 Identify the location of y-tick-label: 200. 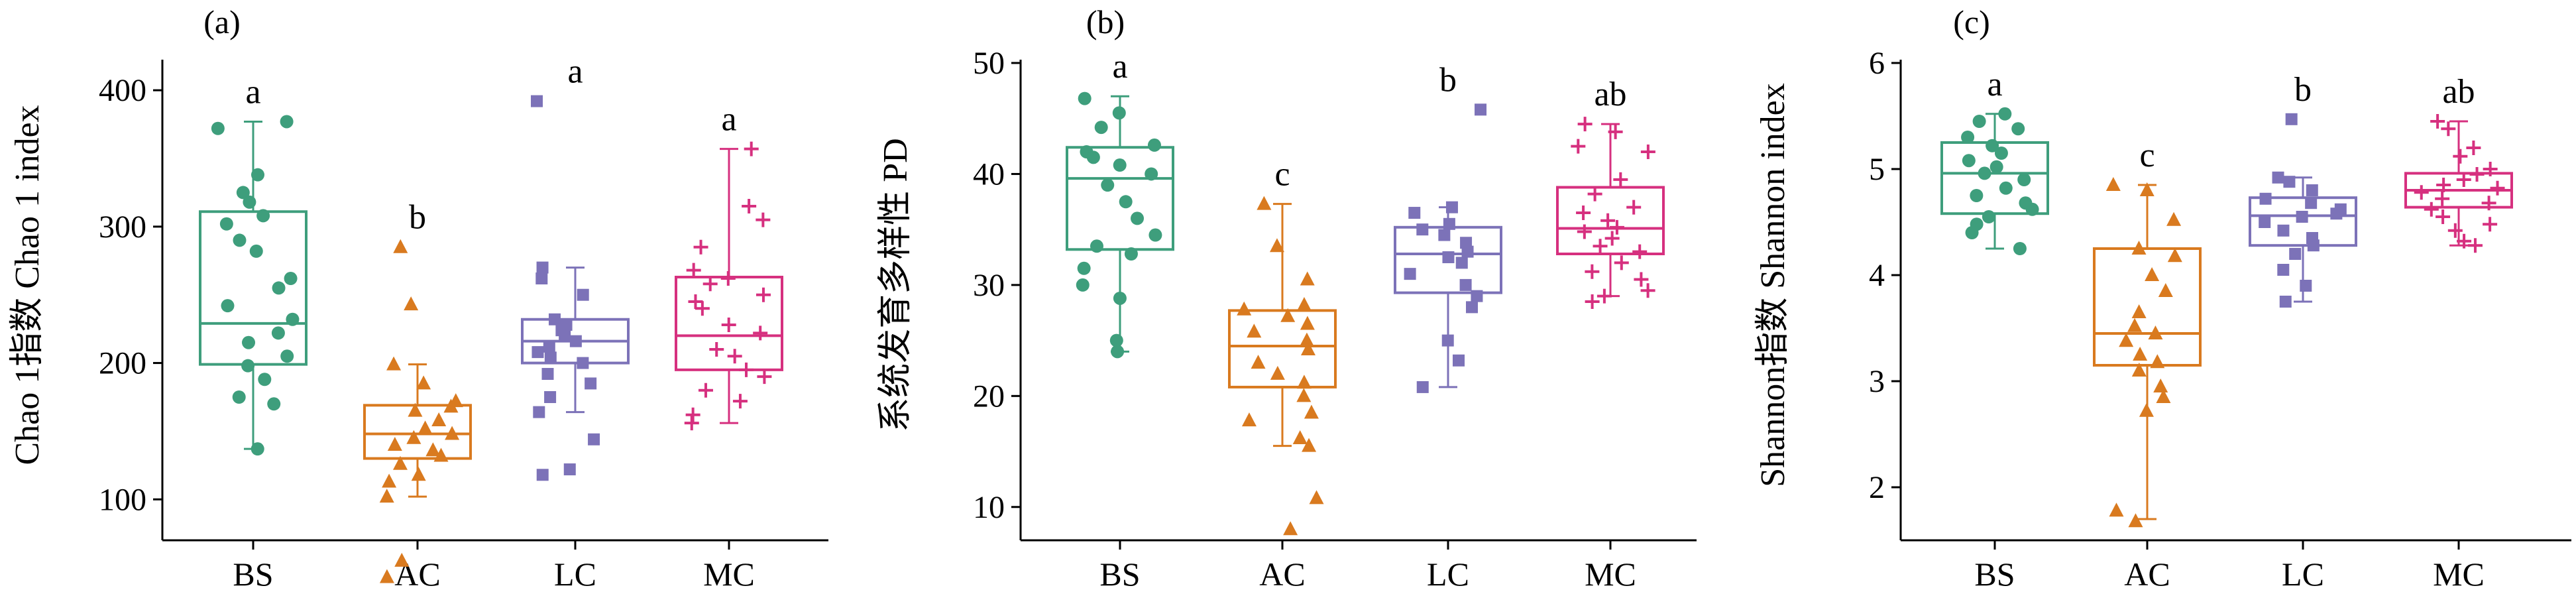
(123, 363).